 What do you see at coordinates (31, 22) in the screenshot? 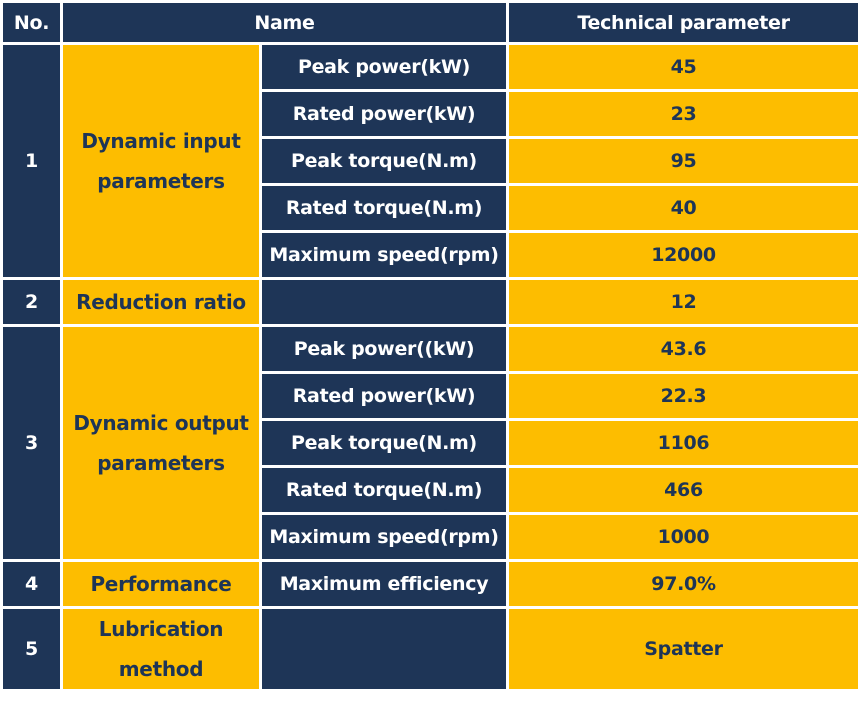
I see `header-no: No.` at bounding box center [31, 22].